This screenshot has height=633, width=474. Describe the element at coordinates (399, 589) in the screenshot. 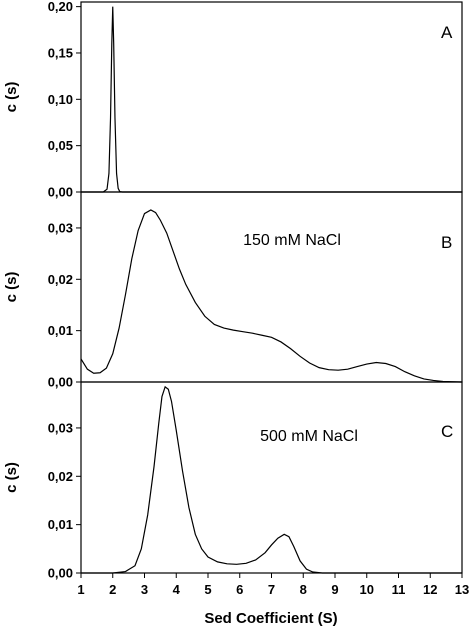

I see `x-tick-label: 11` at that location.